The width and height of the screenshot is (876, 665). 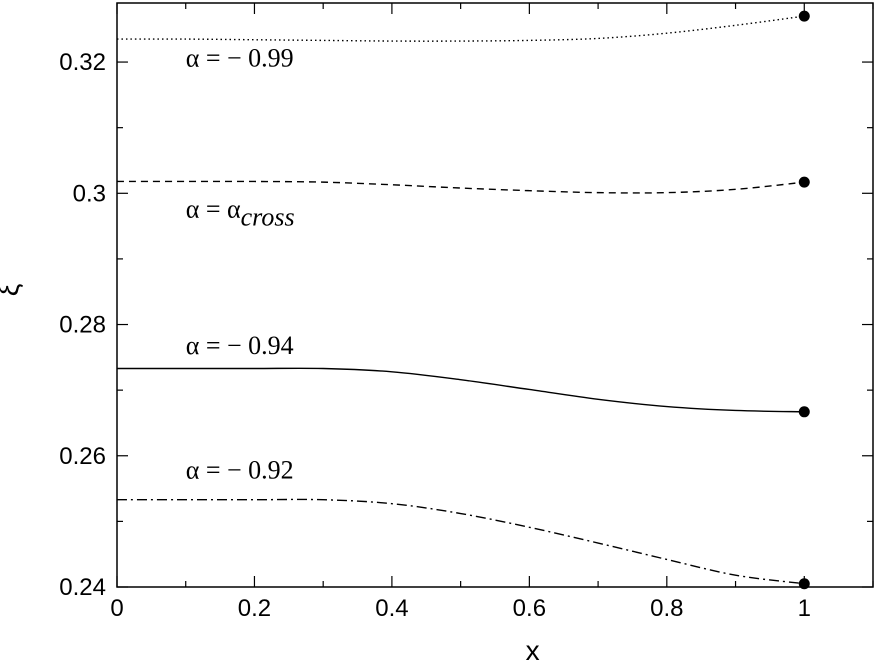 What do you see at coordinates (666, 608) in the screenshot?
I see `x-tick-label: 0.8` at bounding box center [666, 608].